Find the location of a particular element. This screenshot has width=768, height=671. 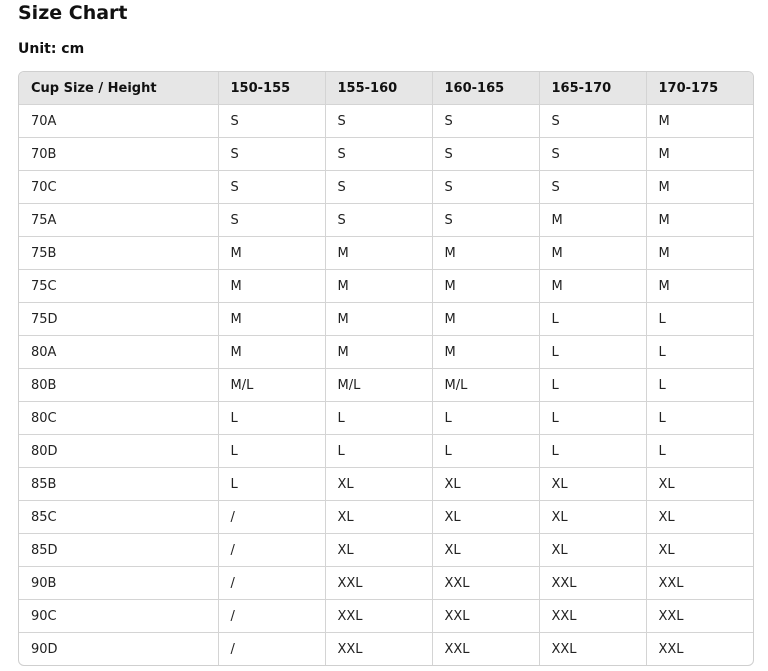

cup-size-cell: 80C is located at coordinates (119, 418).